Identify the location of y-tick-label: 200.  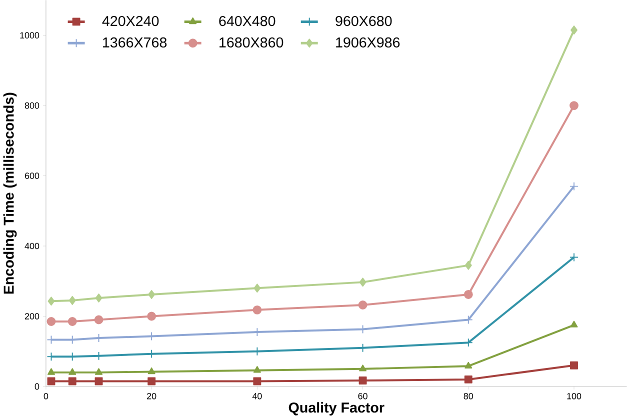
(32, 316).